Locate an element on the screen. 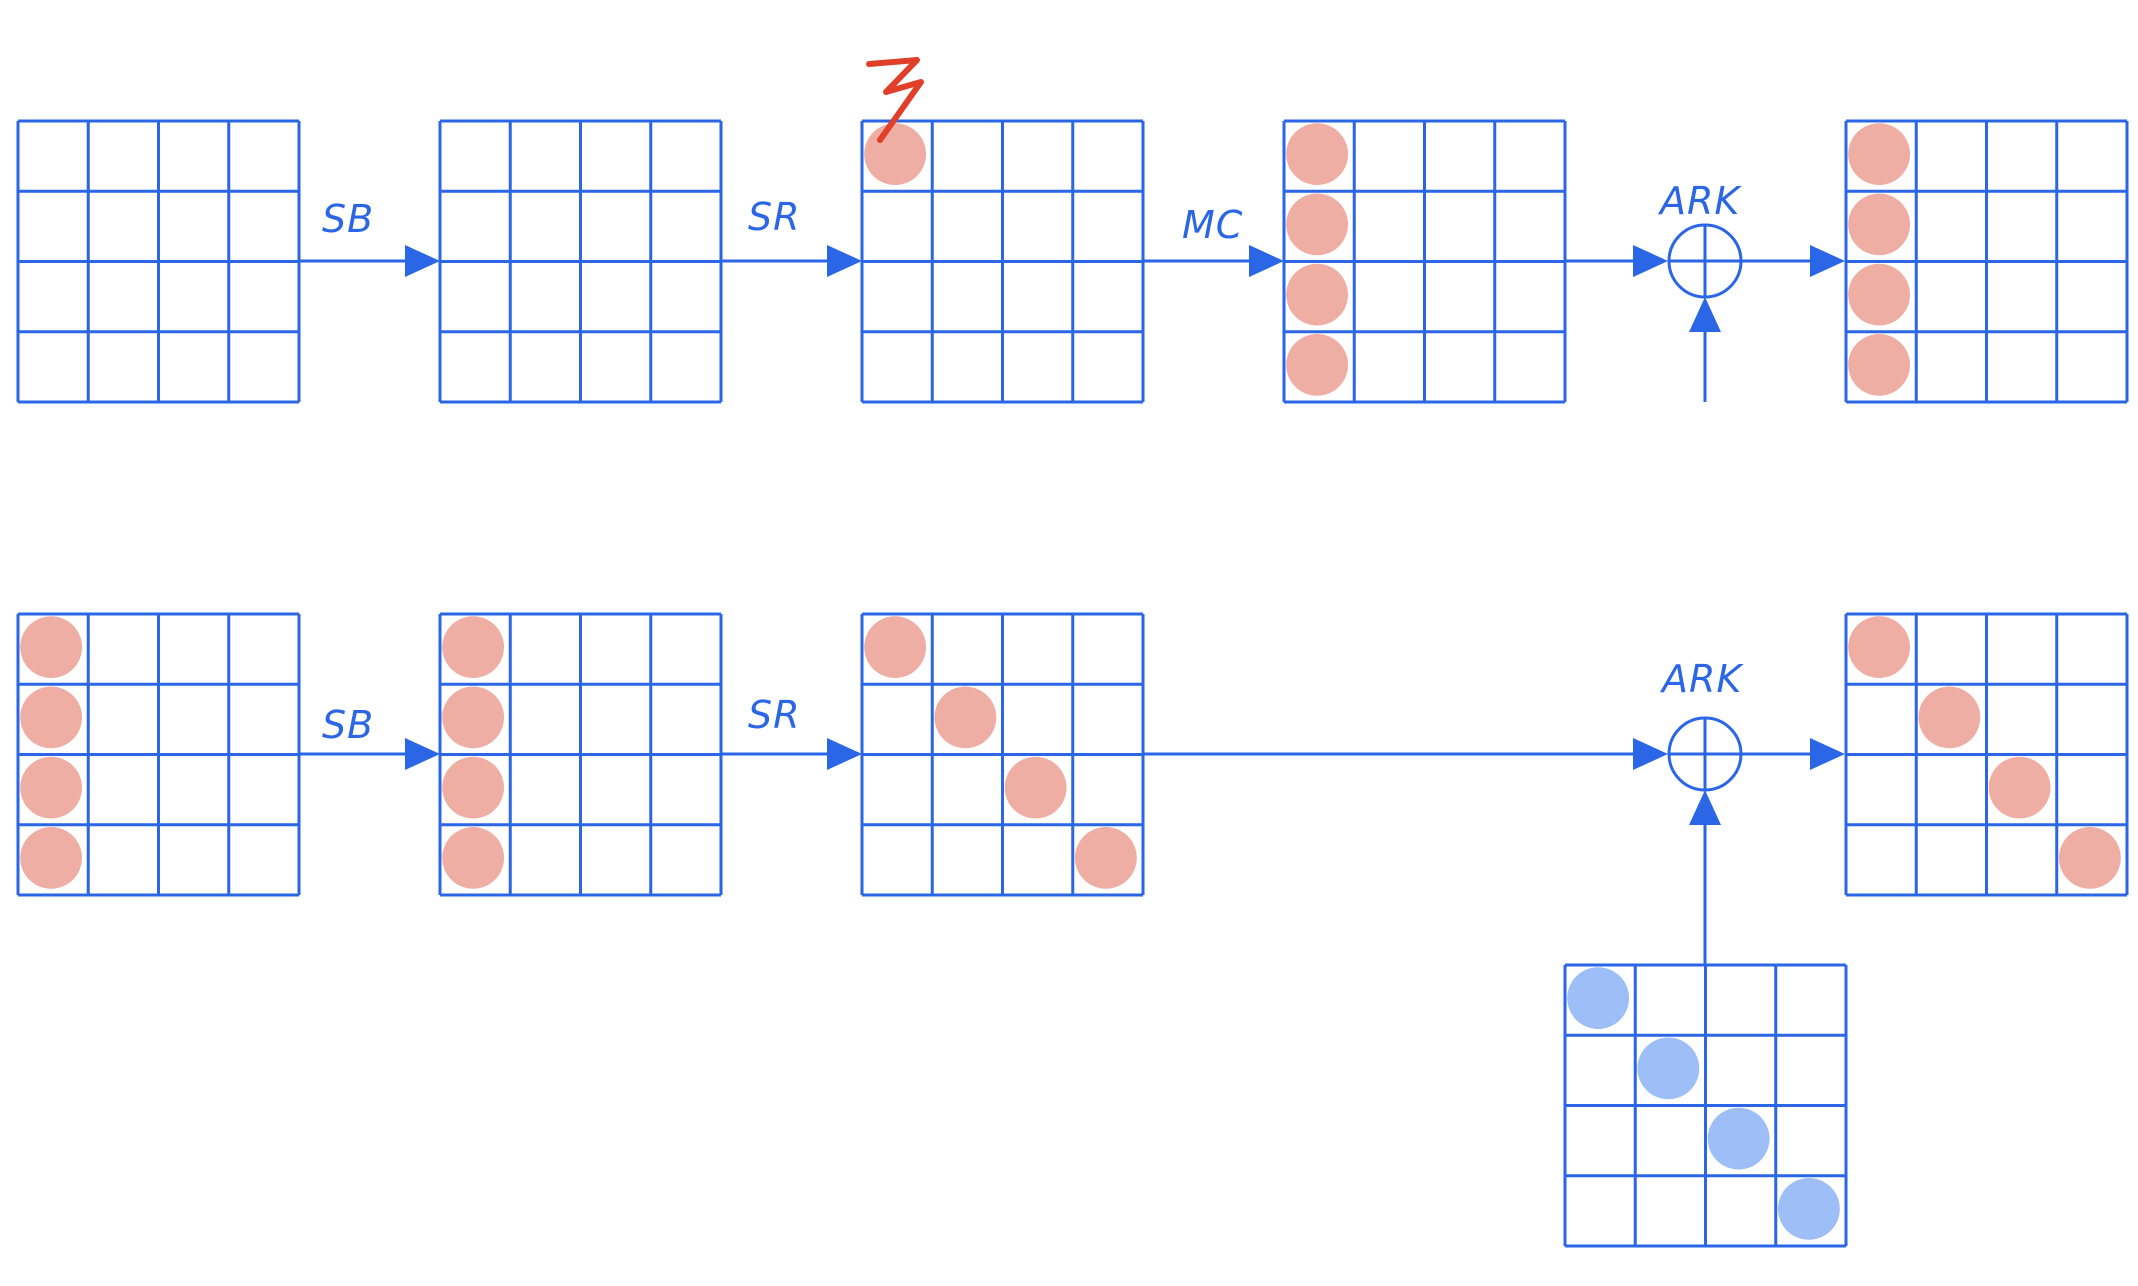 The height and width of the screenshot is (1286, 2138). label-mc-top: MC is located at coordinates (1212, 225).